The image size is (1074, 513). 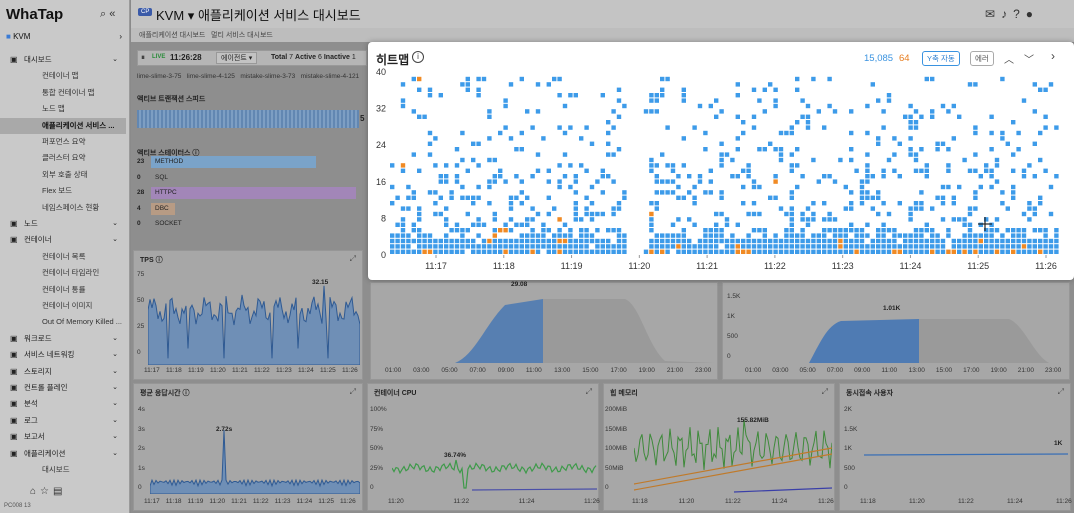 What do you see at coordinates (169, 161) in the screenshot?
I see `active-status-label: METHOD` at bounding box center [169, 161].